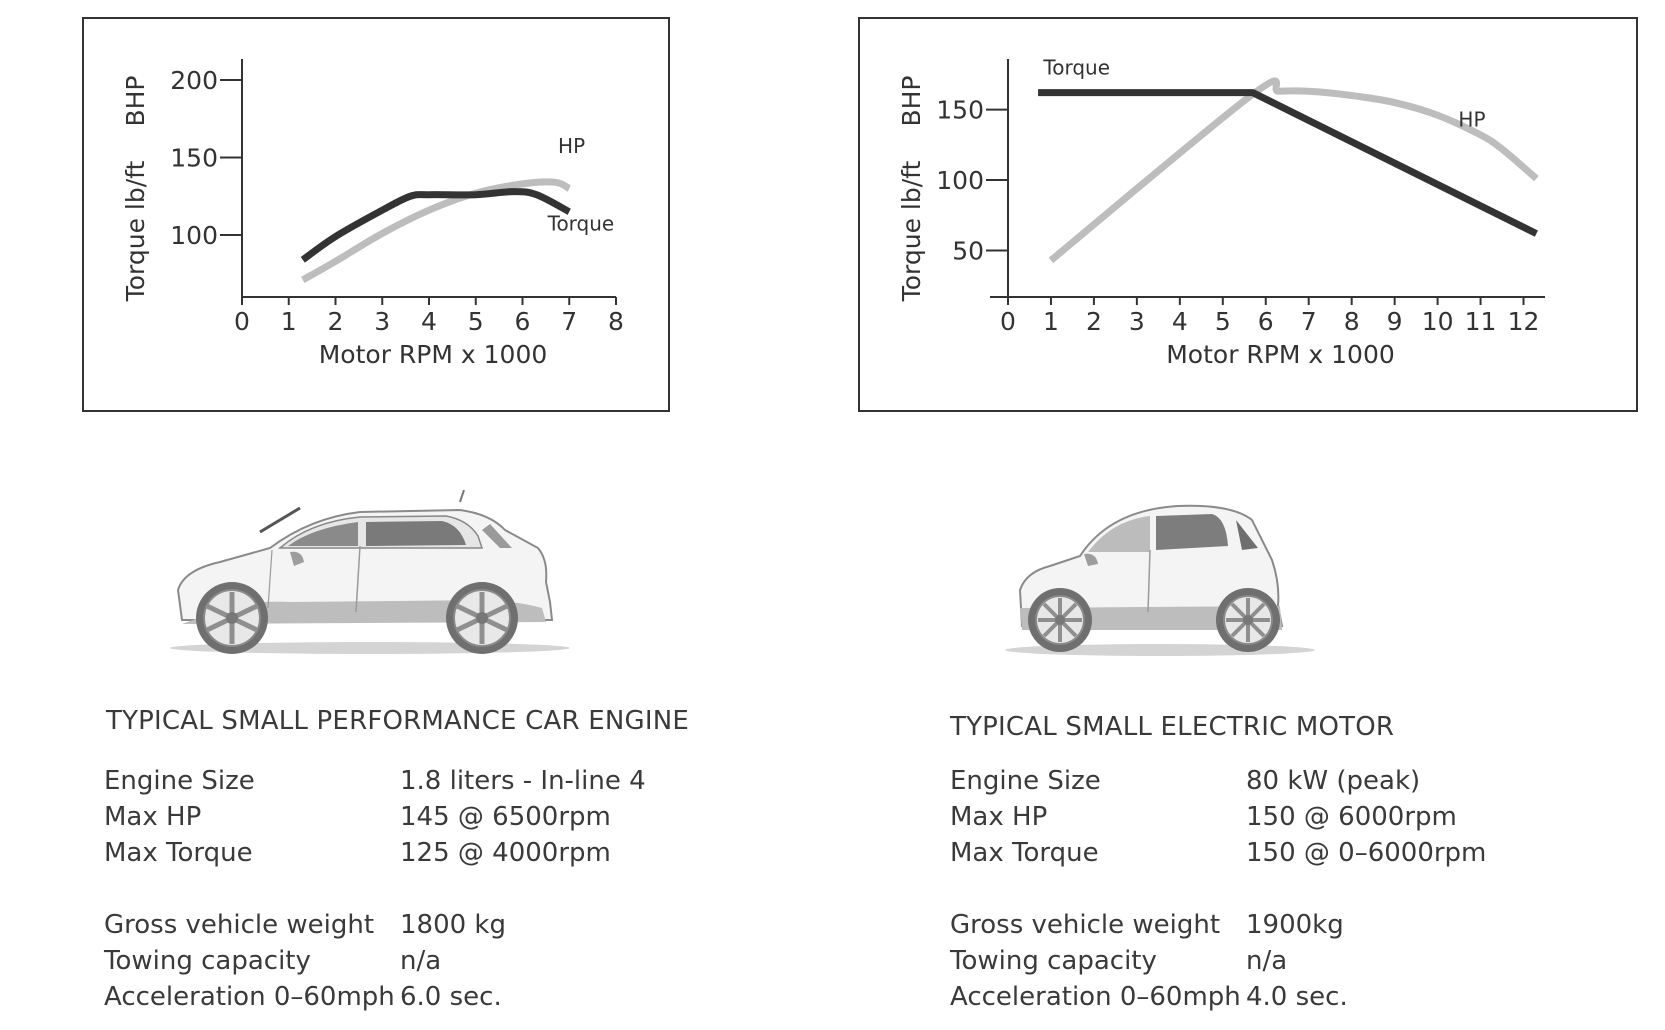 The width and height of the screenshot is (1665, 1030). I want to click on y-tick-label: 50, so click(968, 251).